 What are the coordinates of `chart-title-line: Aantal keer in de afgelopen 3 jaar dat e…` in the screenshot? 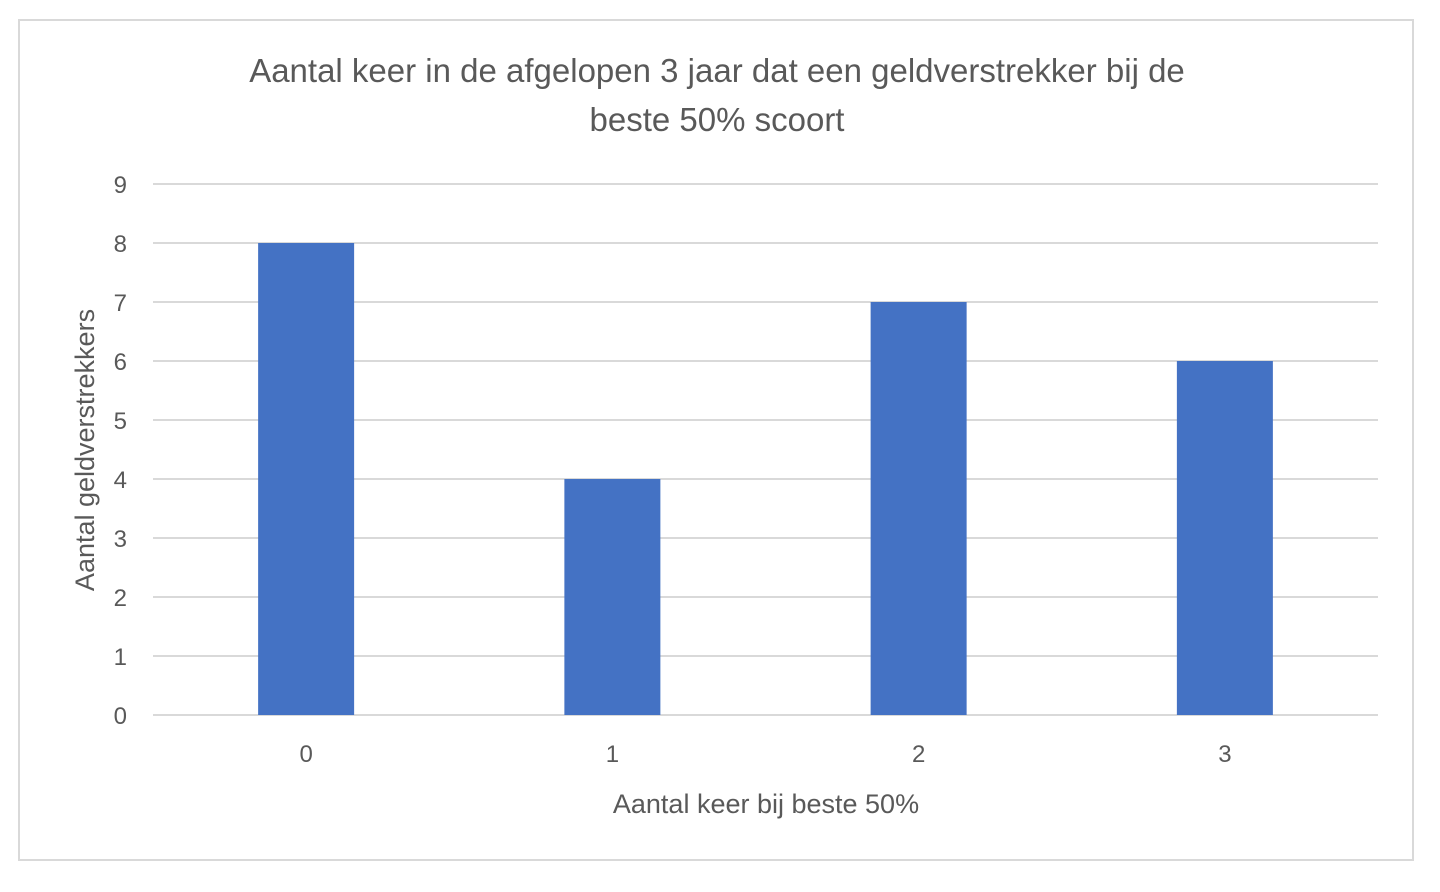 It's located at (717, 70).